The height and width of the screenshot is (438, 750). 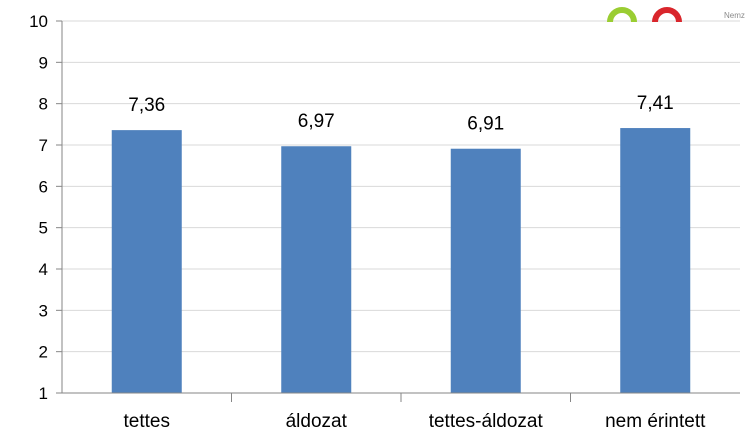 What do you see at coordinates (415, 421) in the screenshot?
I see `x-tick-labels: tettes áldozat tettes-áldozat nem érintett` at bounding box center [415, 421].